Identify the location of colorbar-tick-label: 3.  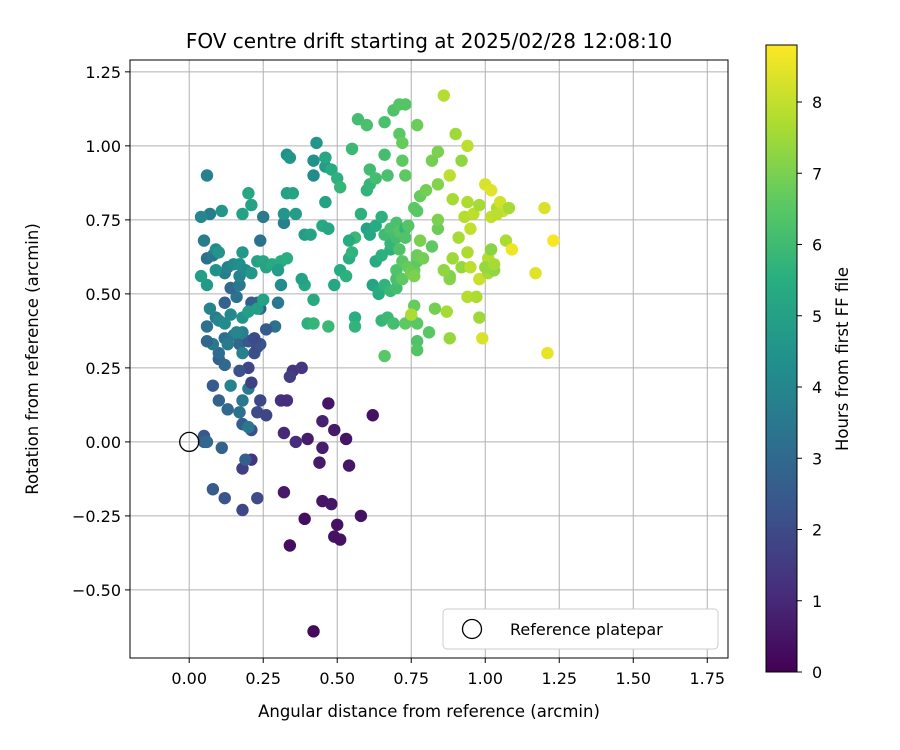
(817, 458).